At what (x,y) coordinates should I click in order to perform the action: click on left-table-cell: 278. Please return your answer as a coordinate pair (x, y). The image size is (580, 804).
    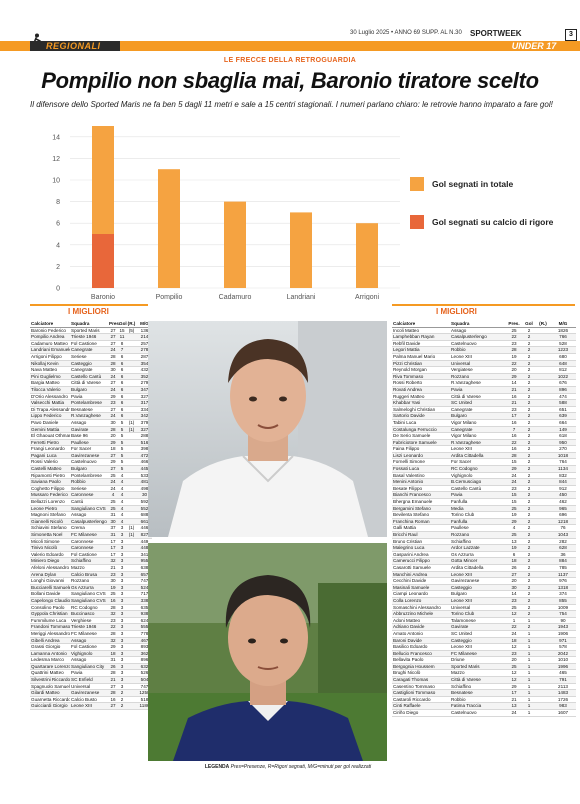
    Looking at the image, I should click on (144, 350).